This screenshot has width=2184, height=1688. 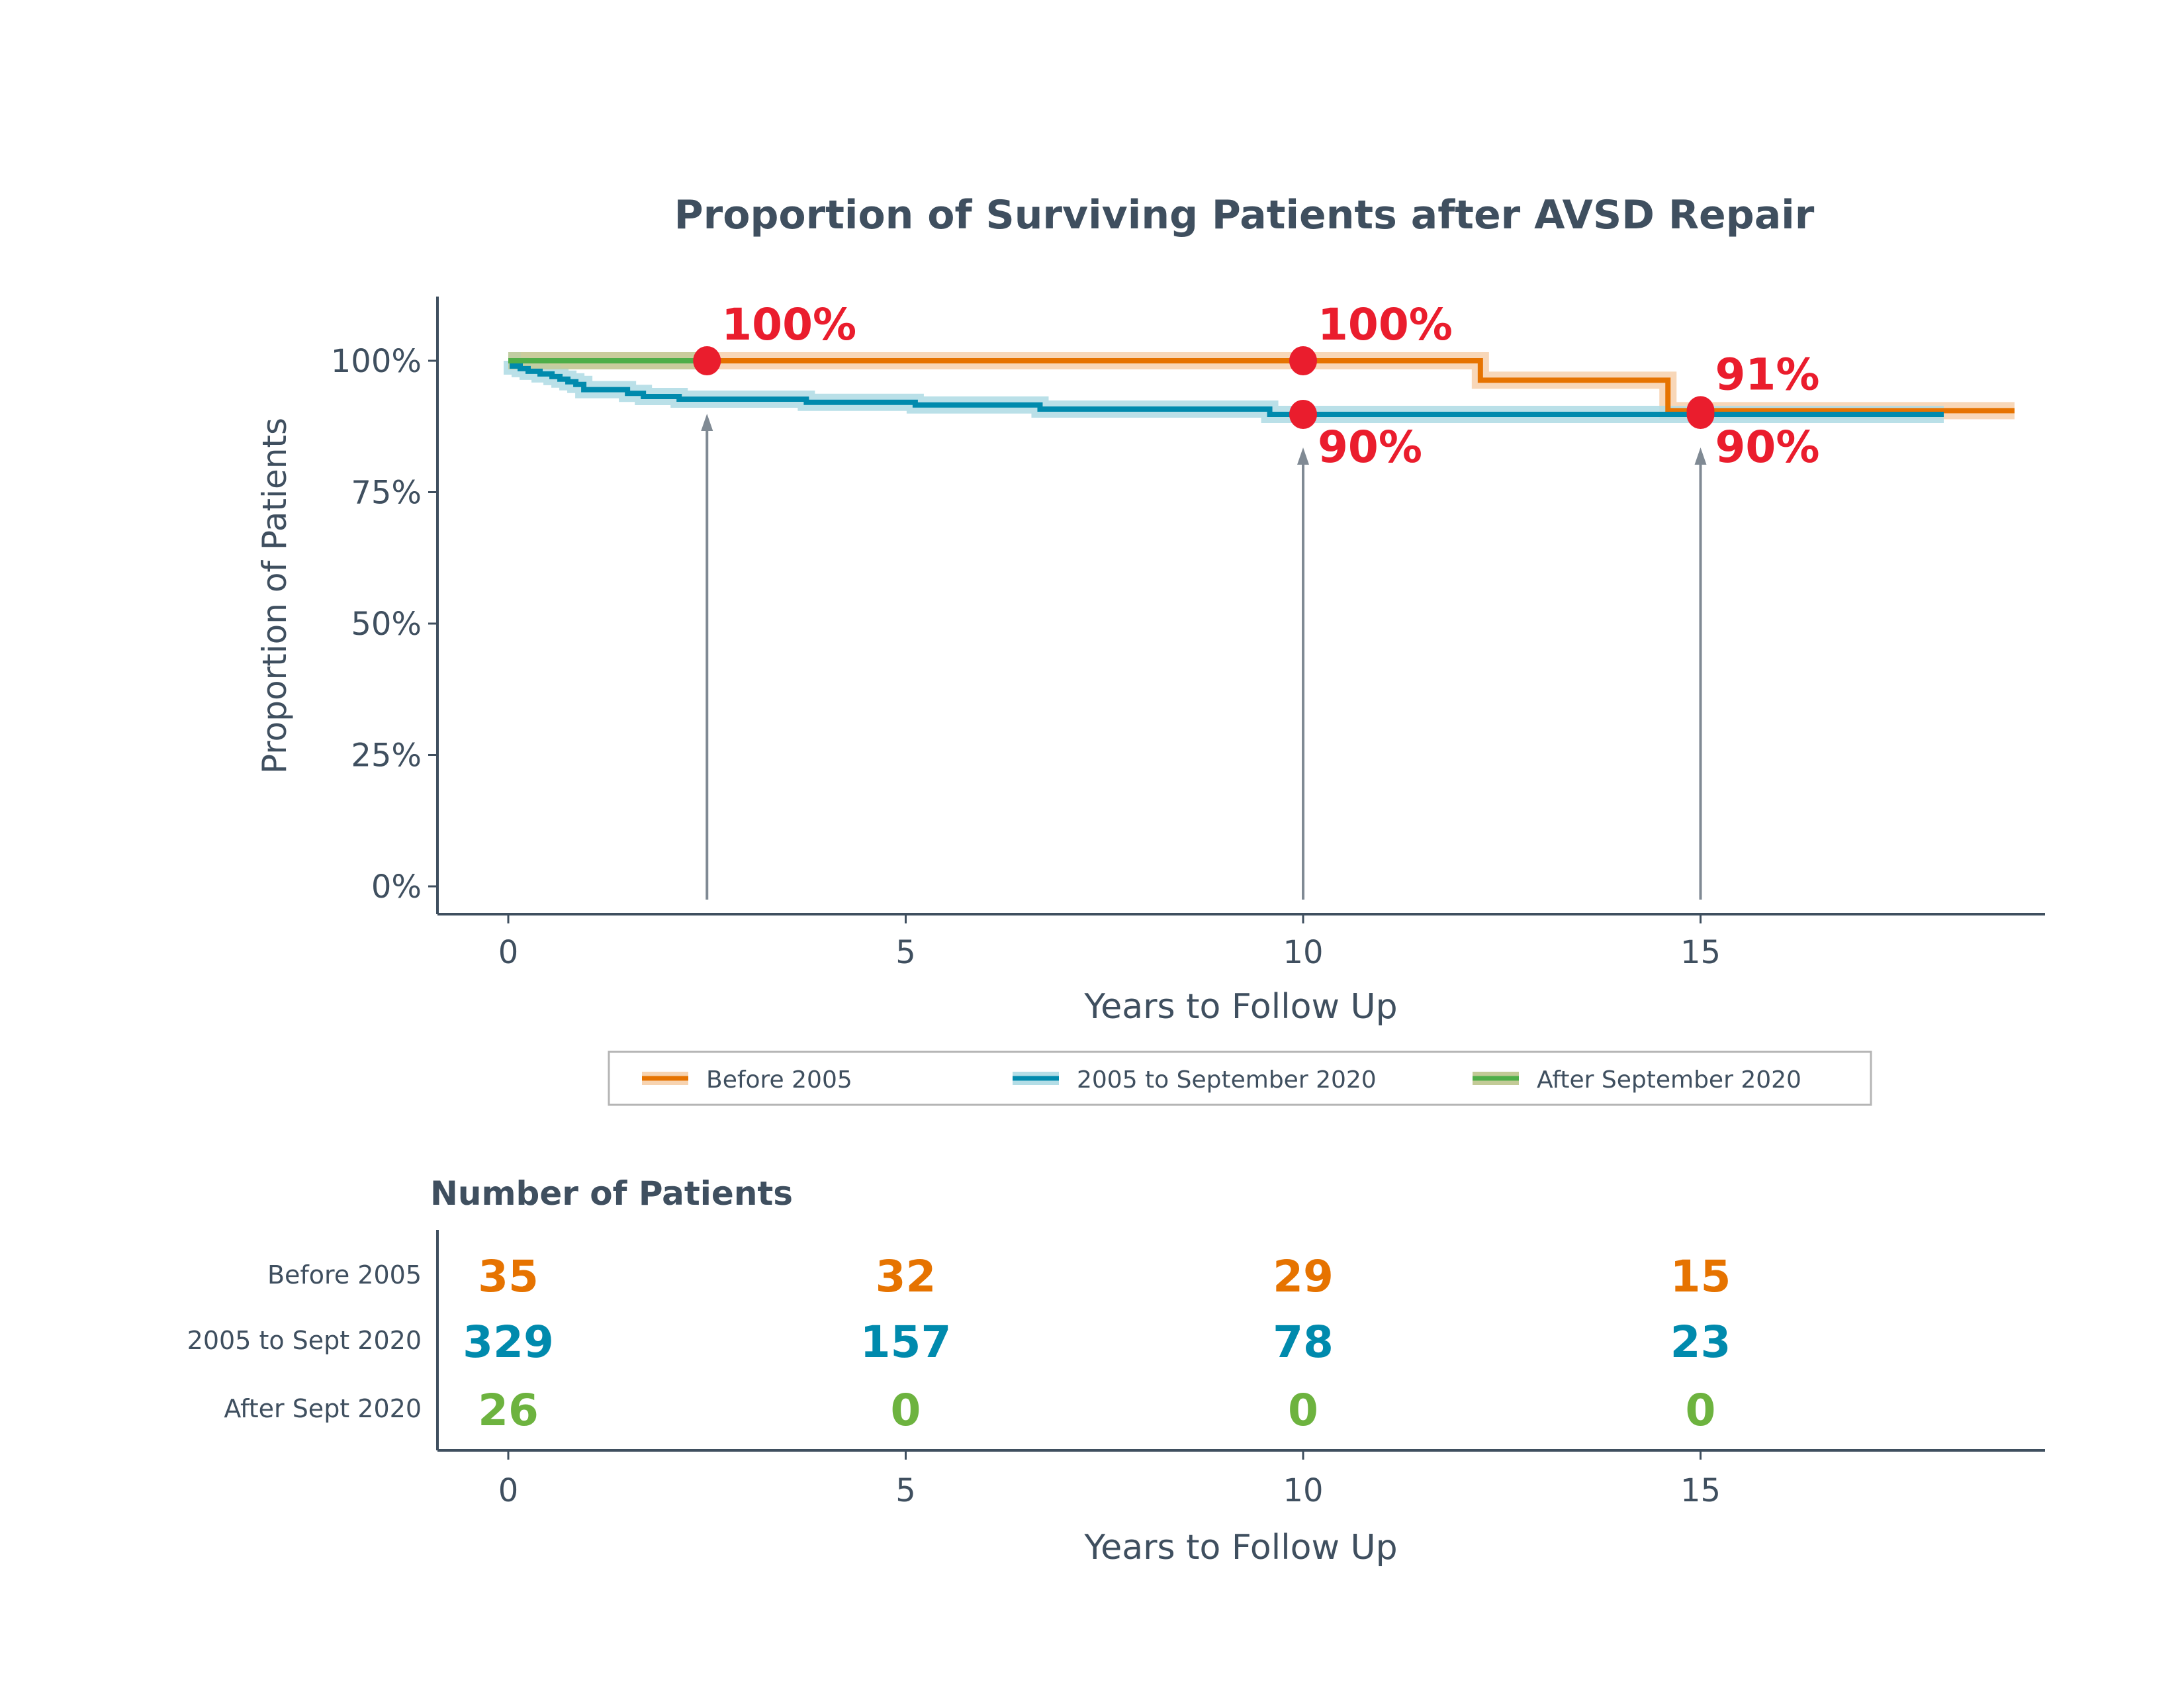 What do you see at coordinates (1701, 1490) in the screenshot?
I see `table-x-tick-label: 15` at bounding box center [1701, 1490].